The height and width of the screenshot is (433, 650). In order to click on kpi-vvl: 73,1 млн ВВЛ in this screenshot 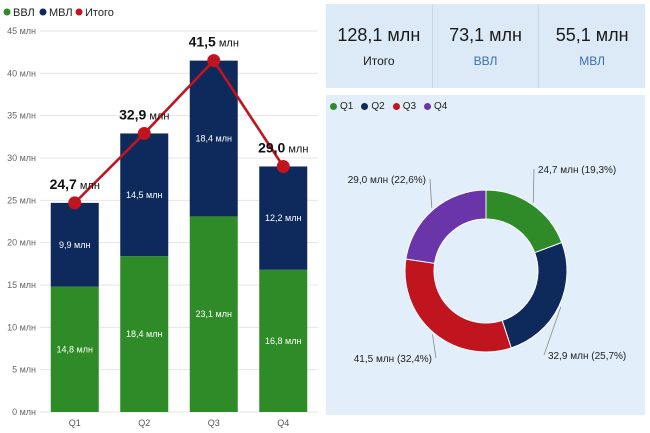, I will do `click(486, 46)`.